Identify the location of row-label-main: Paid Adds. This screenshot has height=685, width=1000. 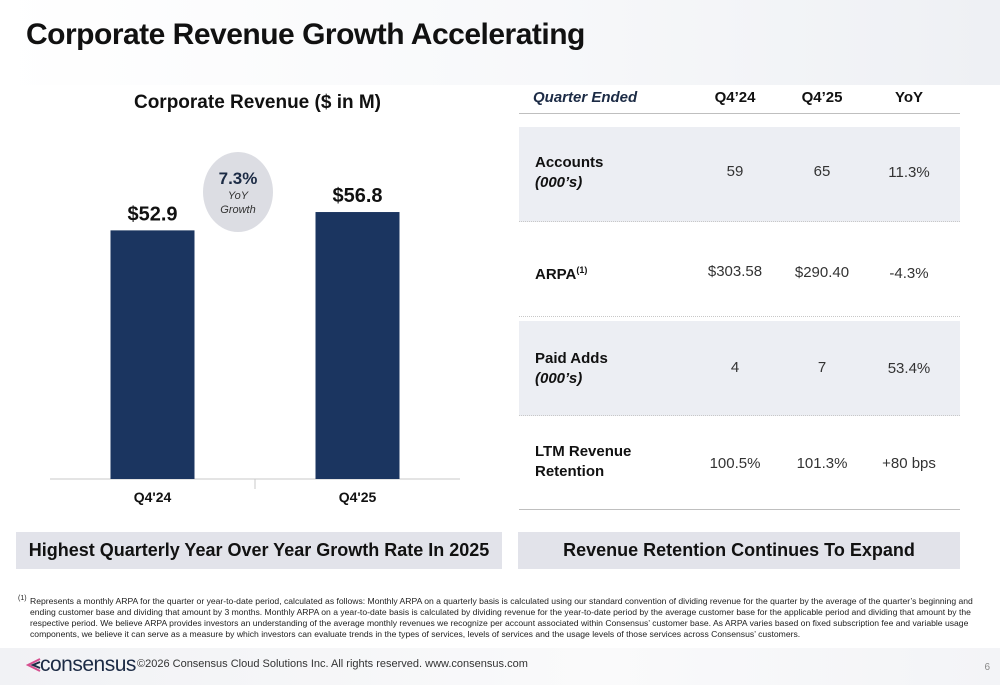
(571, 358).